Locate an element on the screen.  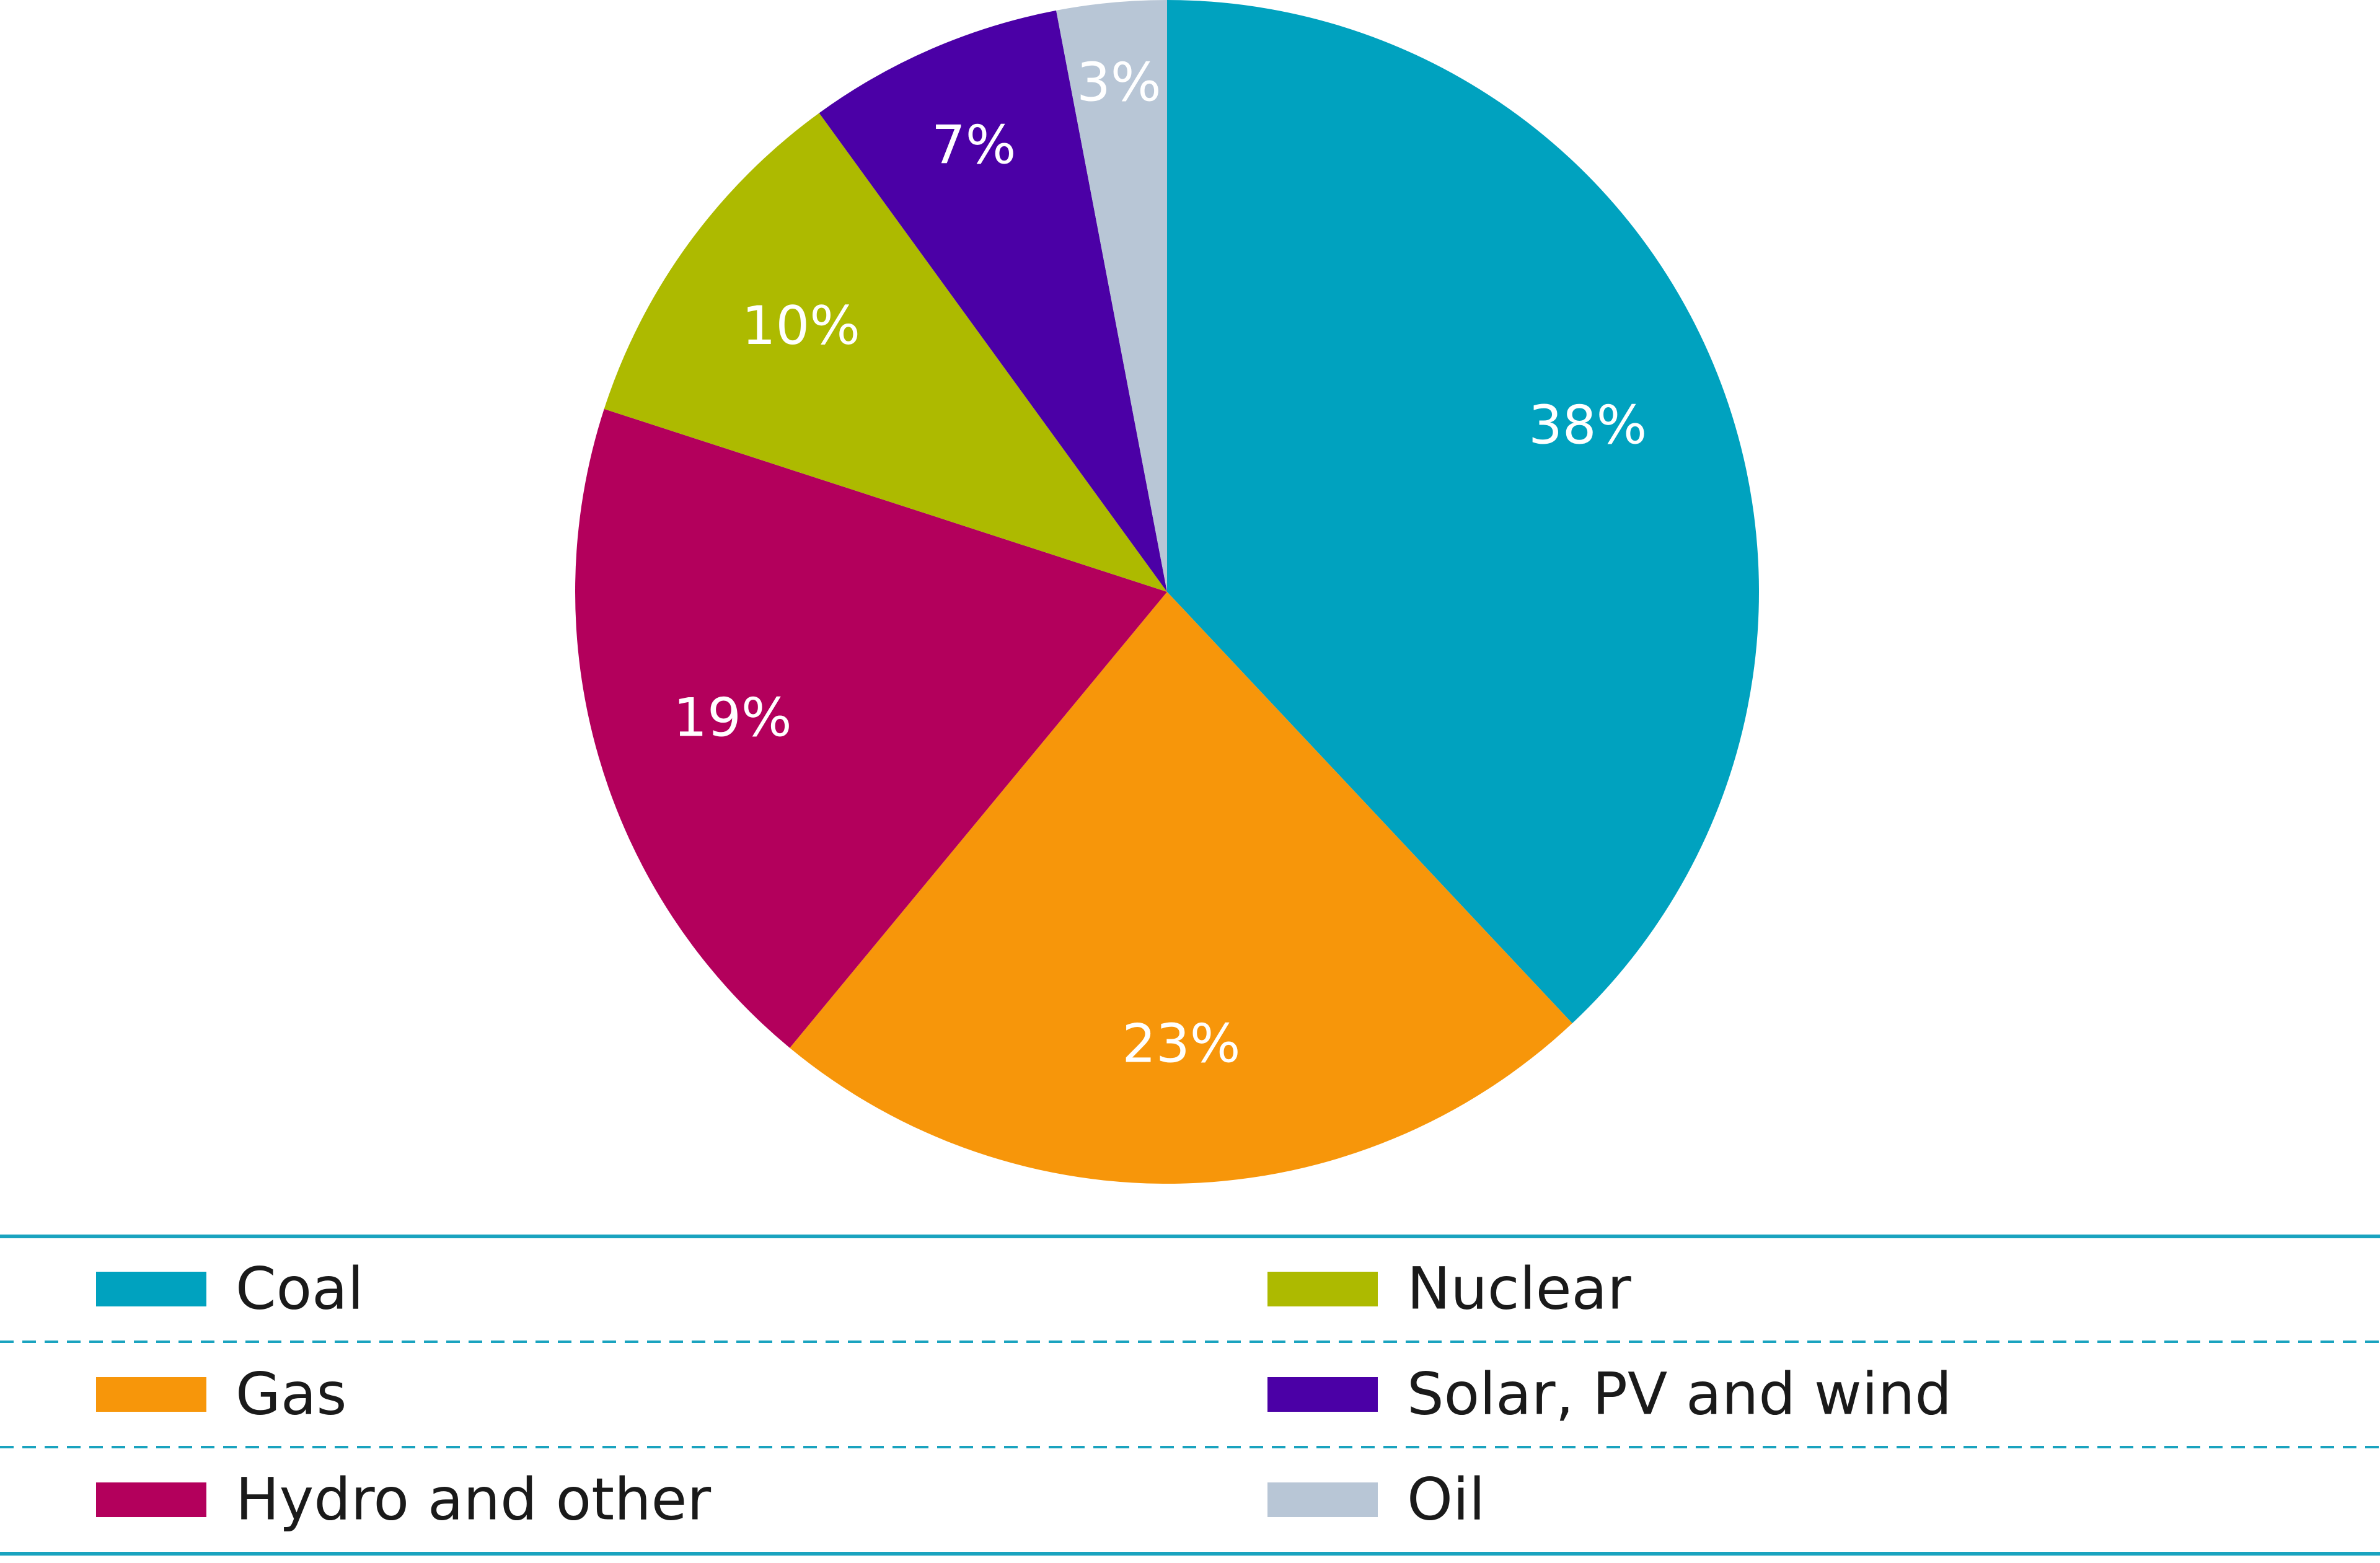
slice-label-gas: 23% is located at coordinates (1181, 1044).